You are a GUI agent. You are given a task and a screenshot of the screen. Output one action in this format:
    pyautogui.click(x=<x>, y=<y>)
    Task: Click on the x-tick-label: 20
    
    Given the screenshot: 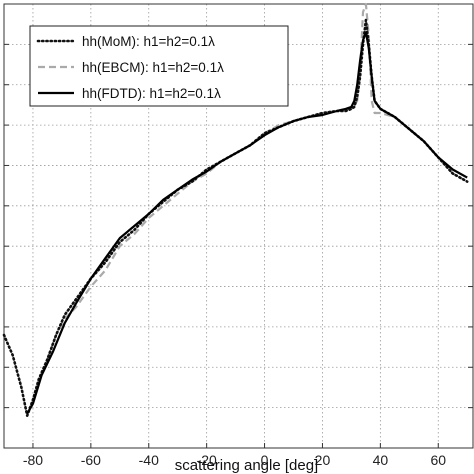 What is the action you would take?
    pyautogui.click(x=323, y=460)
    